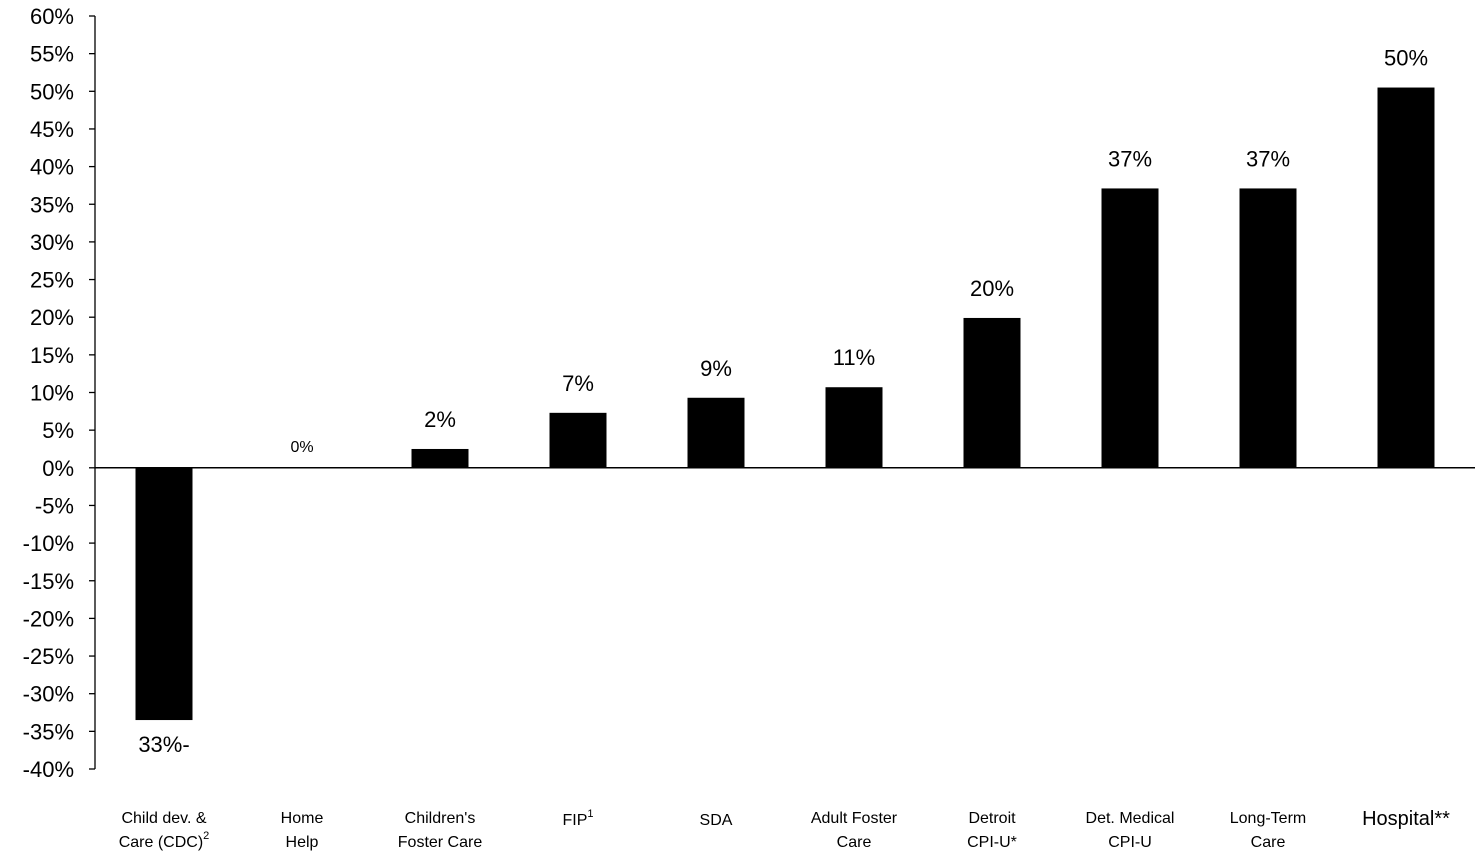 This screenshot has width=1475, height=861. What do you see at coordinates (854, 818) in the screenshot?
I see `category-label: Adult Foster` at bounding box center [854, 818].